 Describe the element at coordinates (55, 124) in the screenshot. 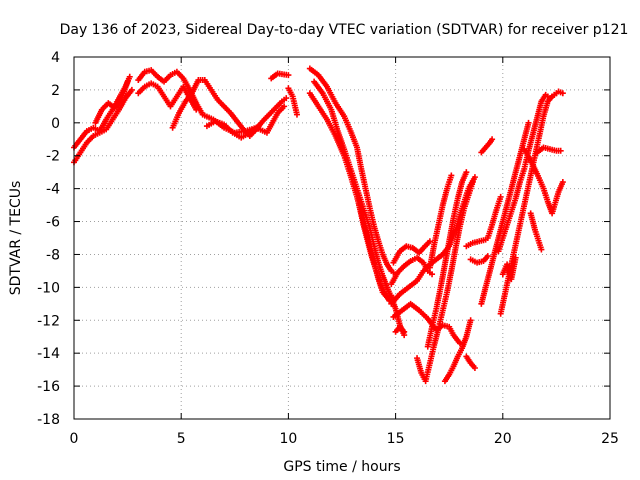

I see `y-tick-label: 0` at that location.